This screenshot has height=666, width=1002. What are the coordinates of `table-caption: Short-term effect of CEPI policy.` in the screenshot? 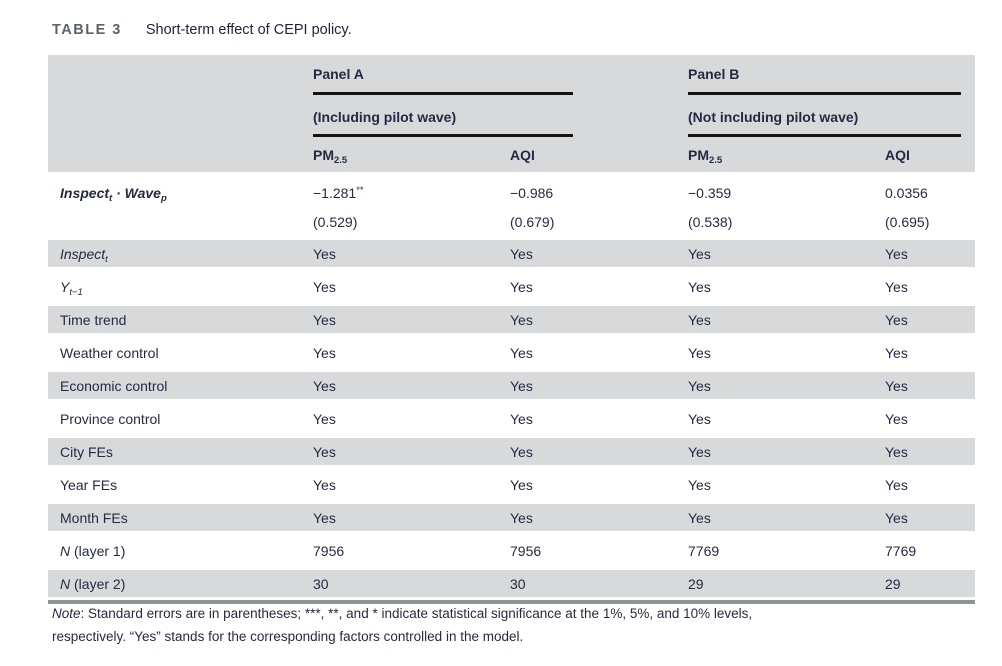 It's located at (248, 30).